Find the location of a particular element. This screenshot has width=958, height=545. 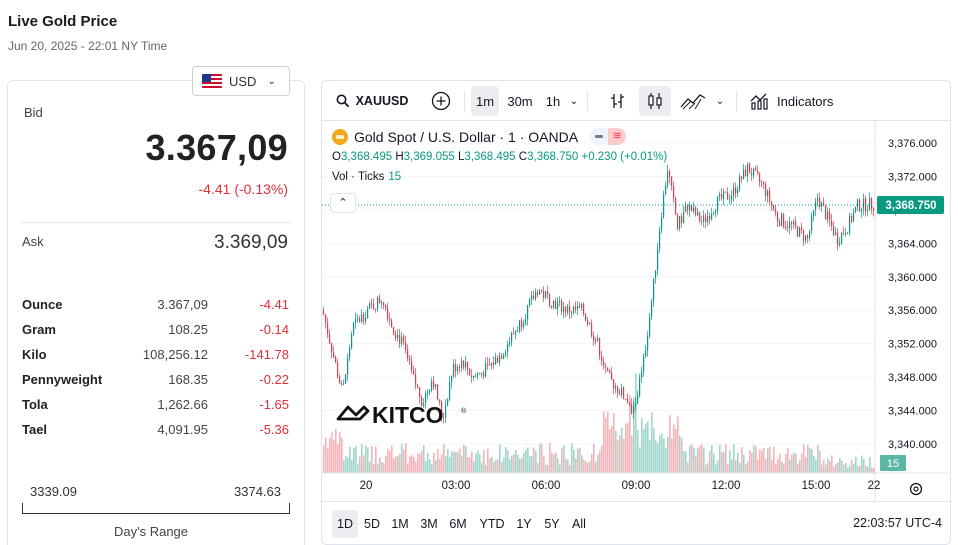

area-chart-button is located at coordinates (693, 101).